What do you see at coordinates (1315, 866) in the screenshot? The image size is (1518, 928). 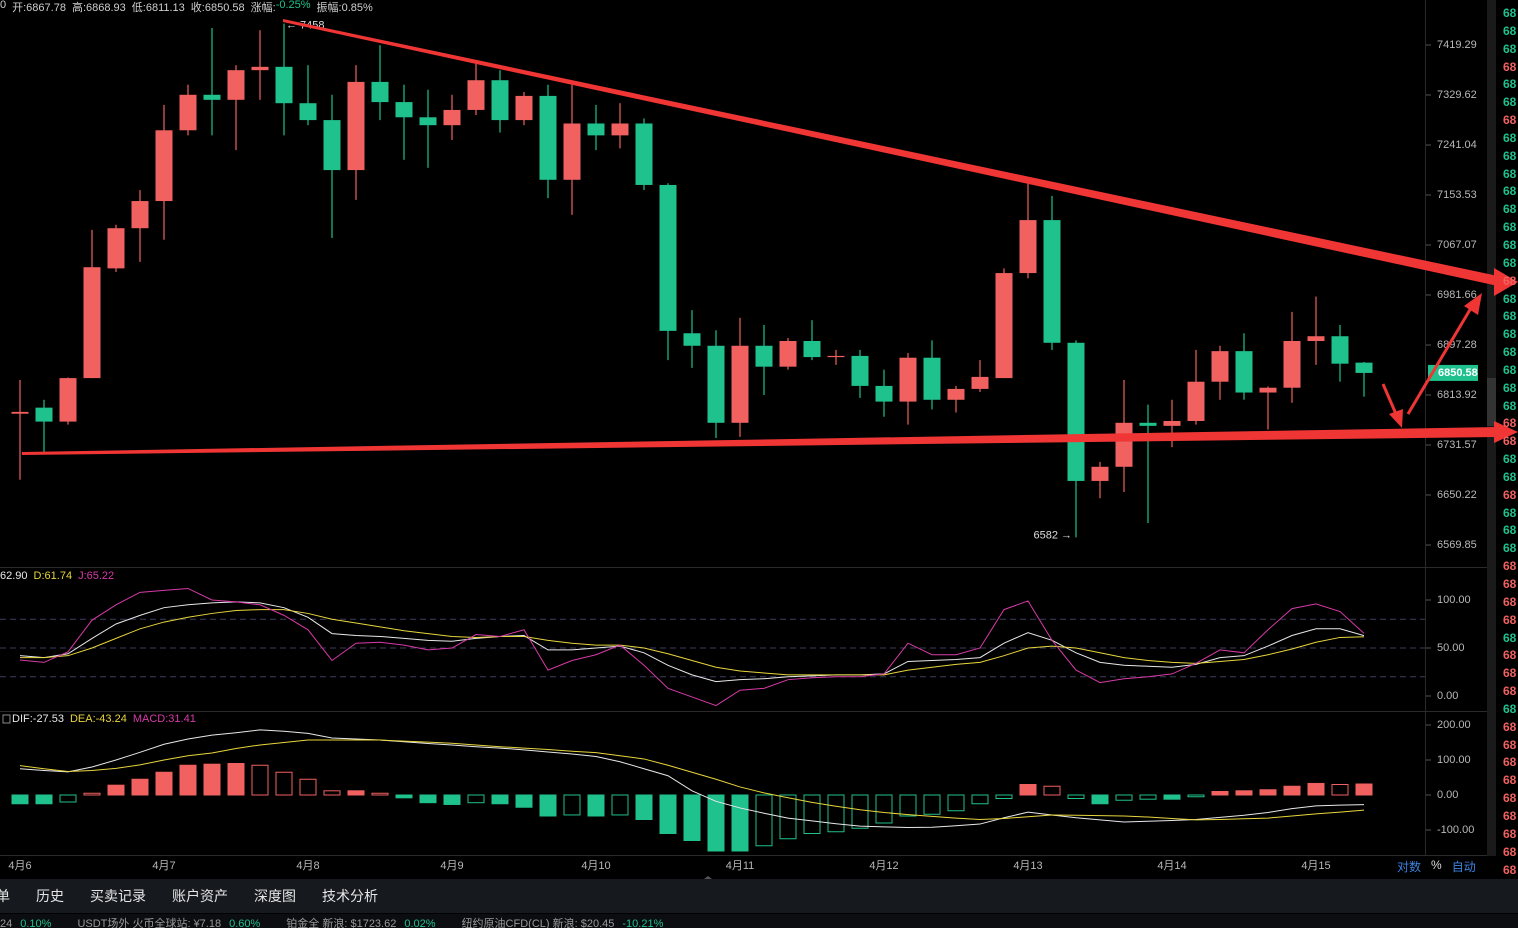 I see `x-tick-label: 4月15` at bounding box center [1315, 866].